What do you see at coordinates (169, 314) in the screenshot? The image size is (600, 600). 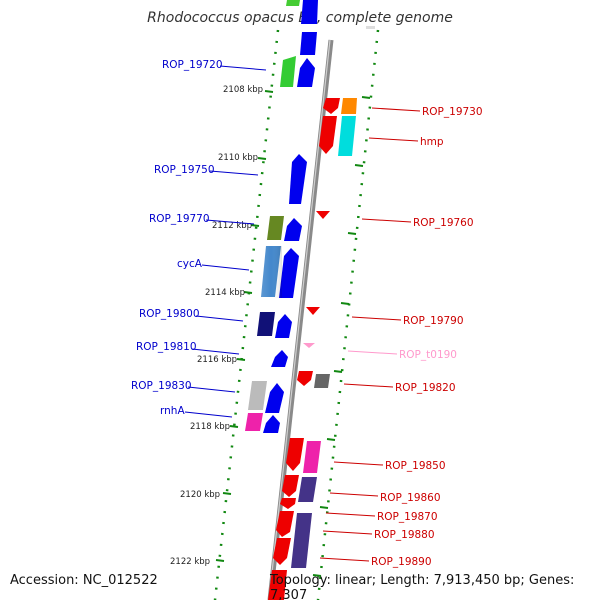 I see `gene-label: ROP_19800` at bounding box center [169, 314].